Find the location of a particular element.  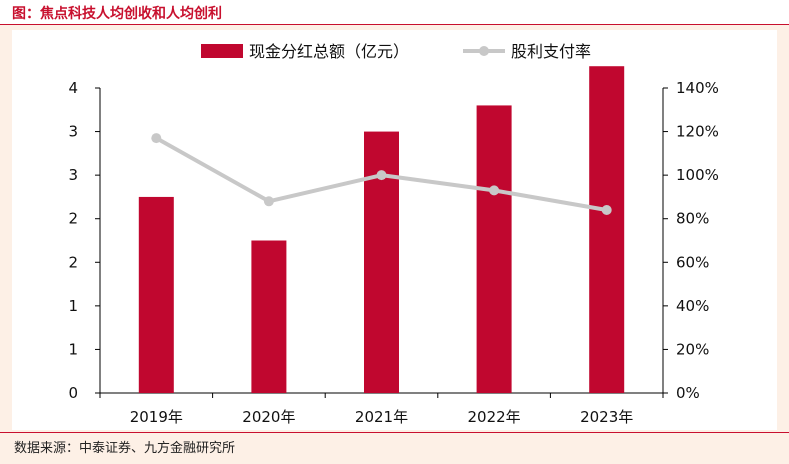

x-tick-label: 2022年 is located at coordinates (494, 417).